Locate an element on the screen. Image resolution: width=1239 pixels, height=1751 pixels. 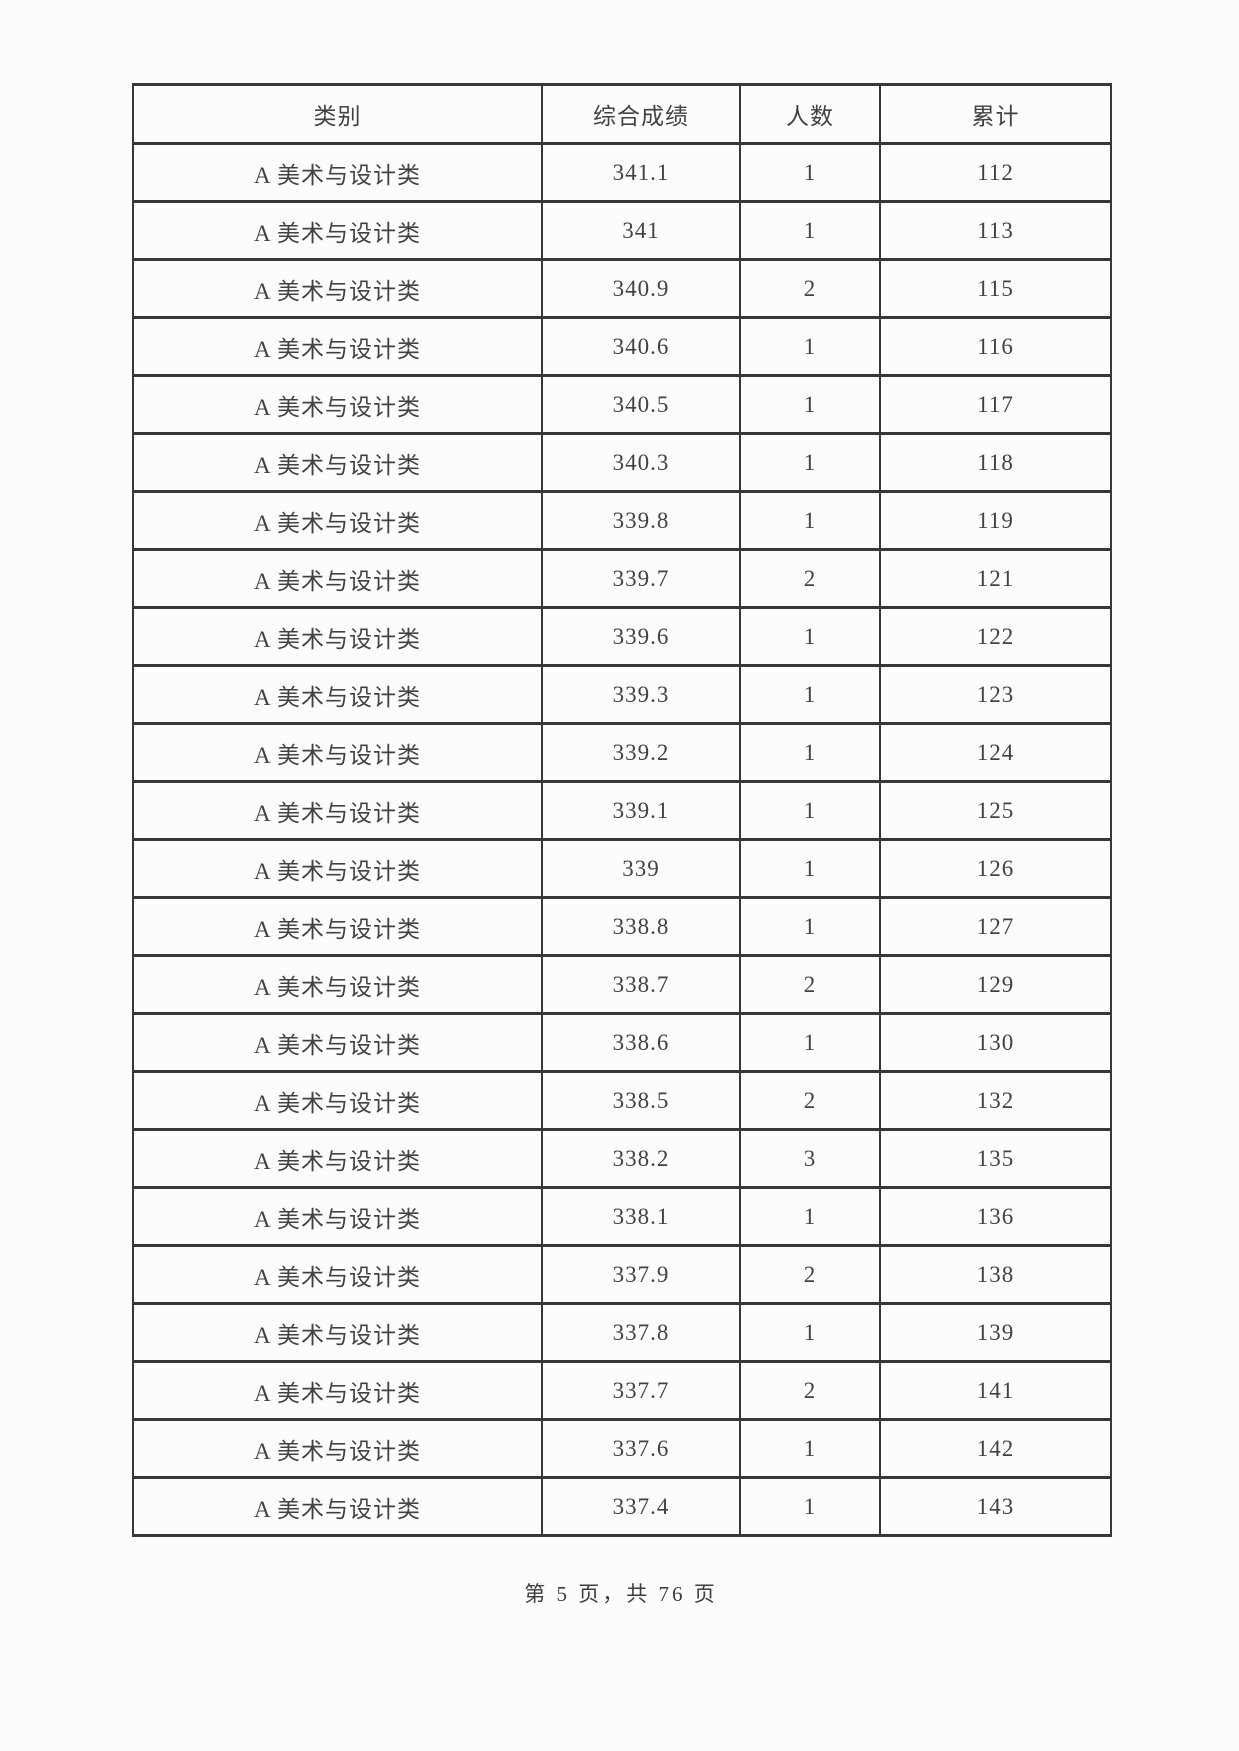
cell-score: 338.7 is located at coordinates (641, 984).